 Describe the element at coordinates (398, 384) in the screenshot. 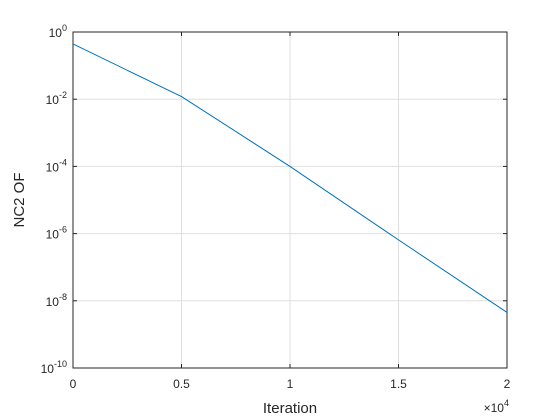

I see `x-tick-label: 1.5` at that location.